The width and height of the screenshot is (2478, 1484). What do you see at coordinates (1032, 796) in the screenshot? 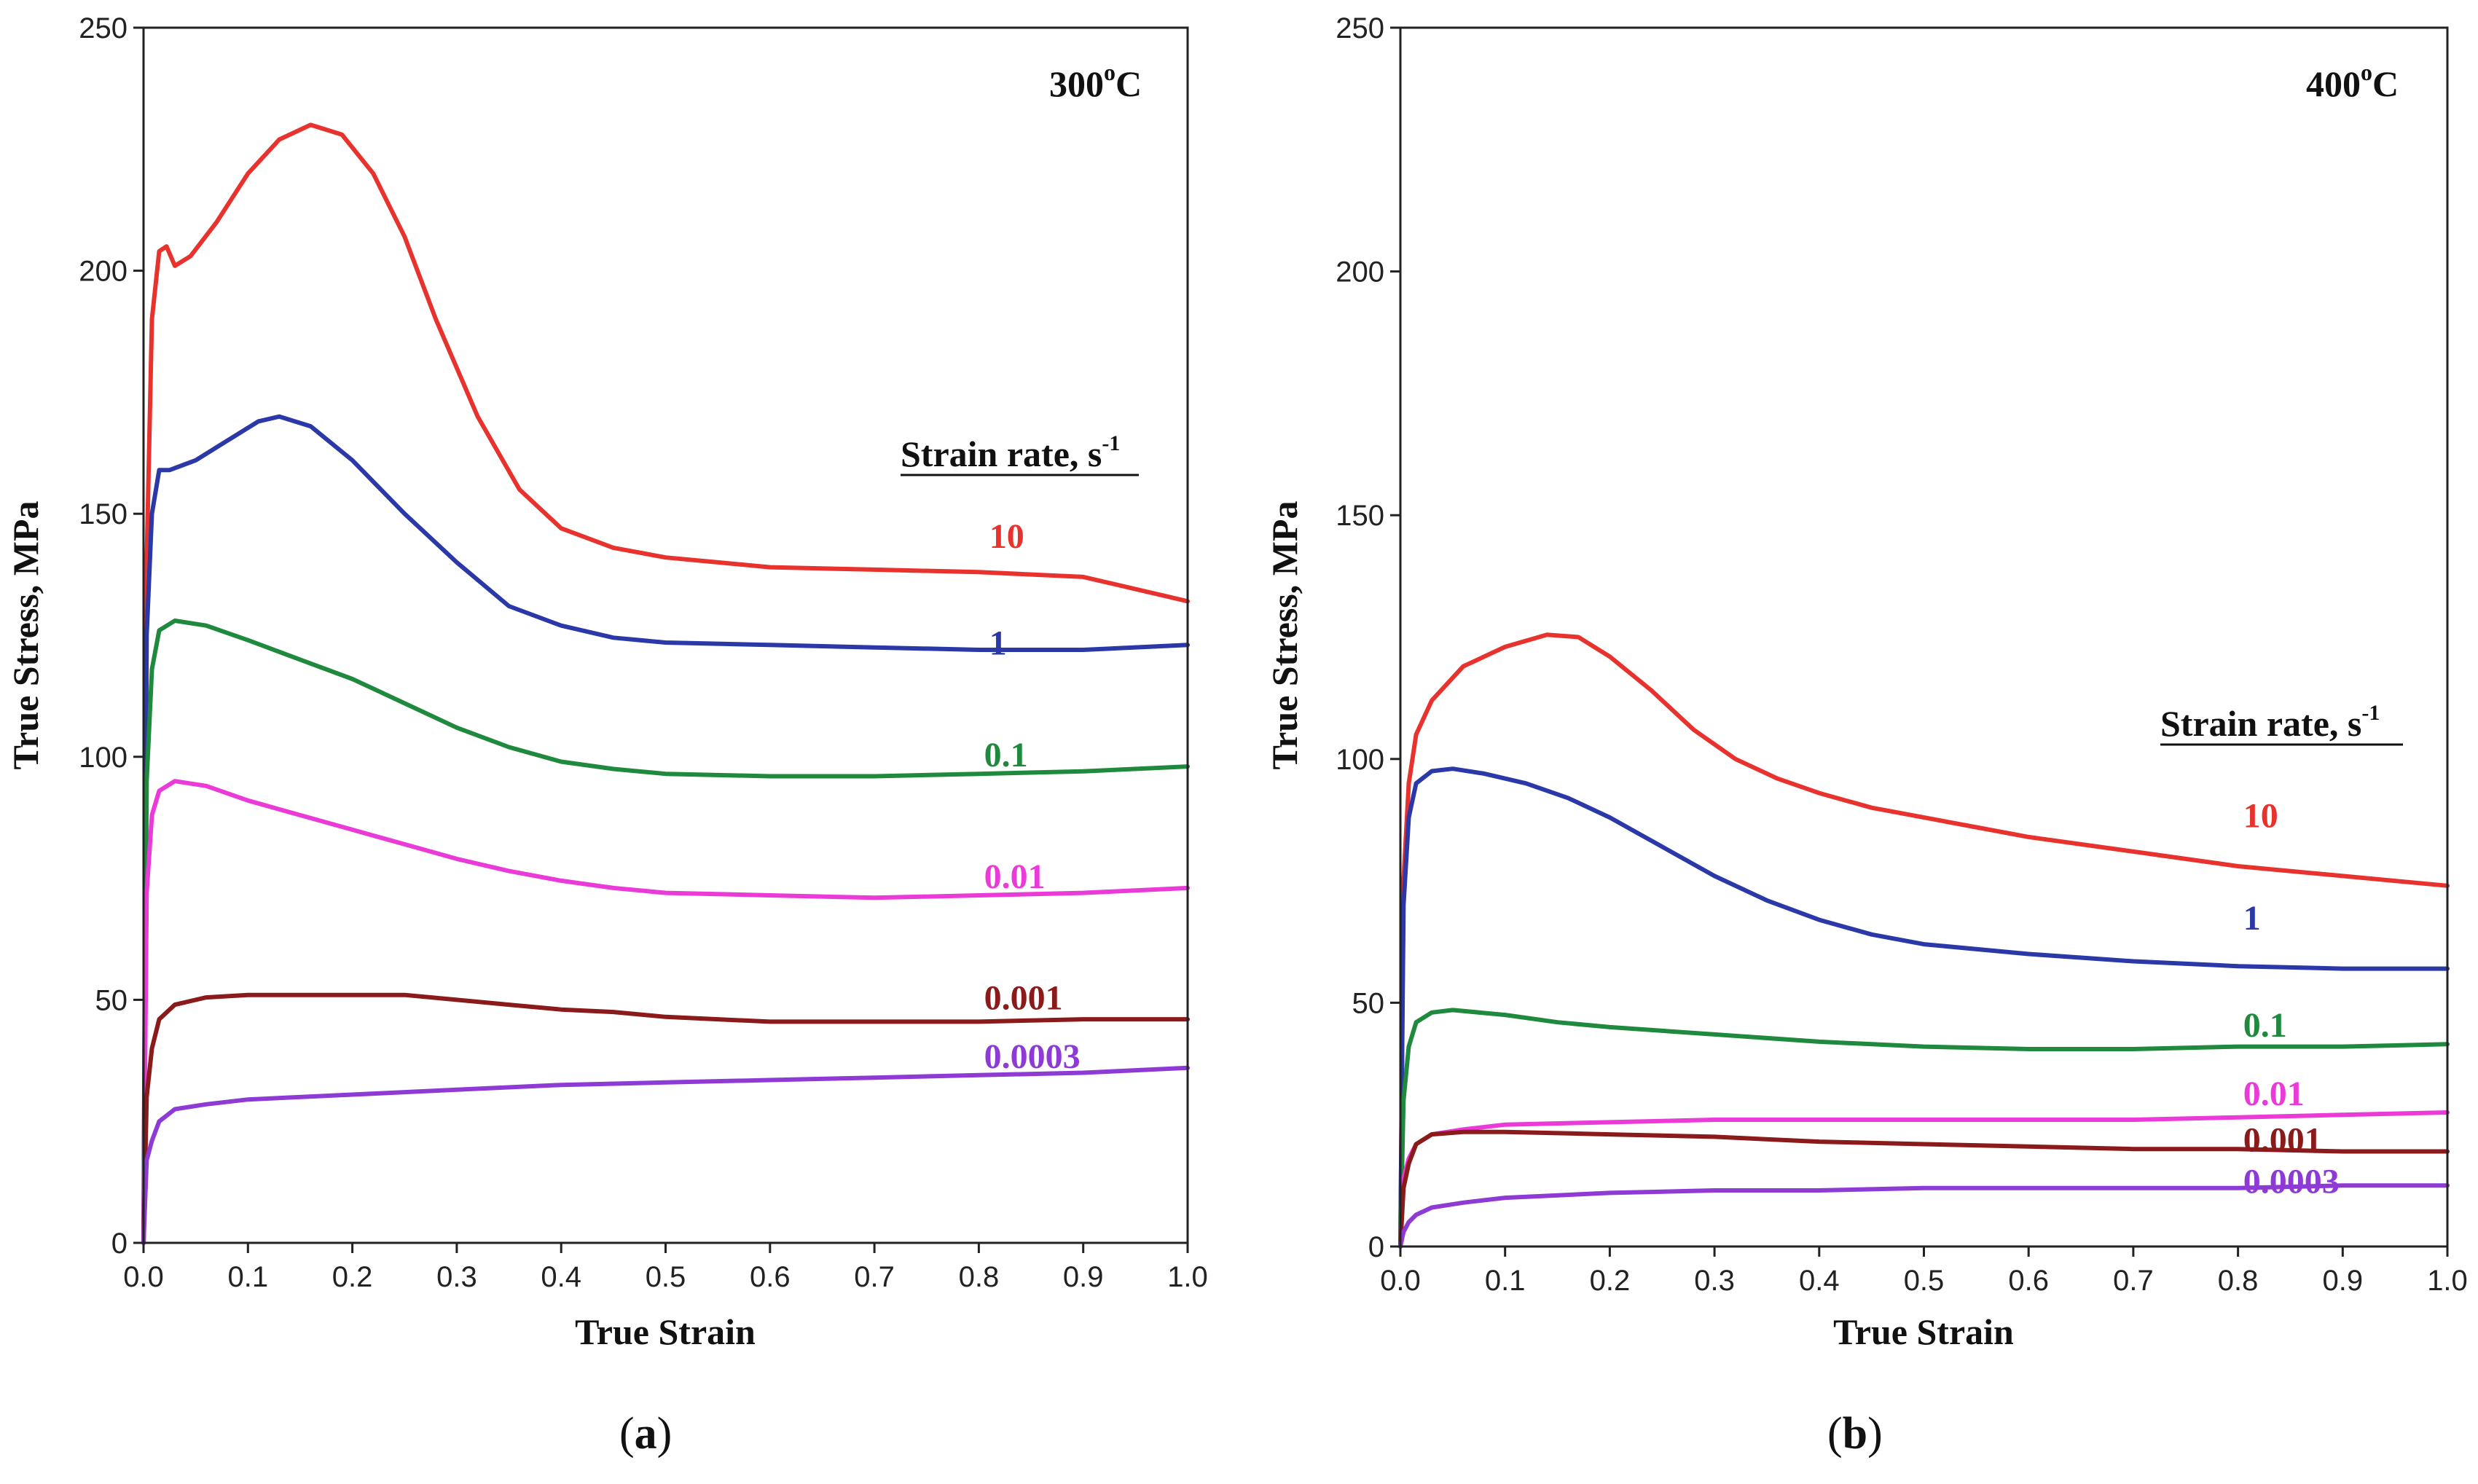
I see `series-labels-a: 10 1 0.1 0.01 0.001 0.0003` at bounding box center [1032, 796].